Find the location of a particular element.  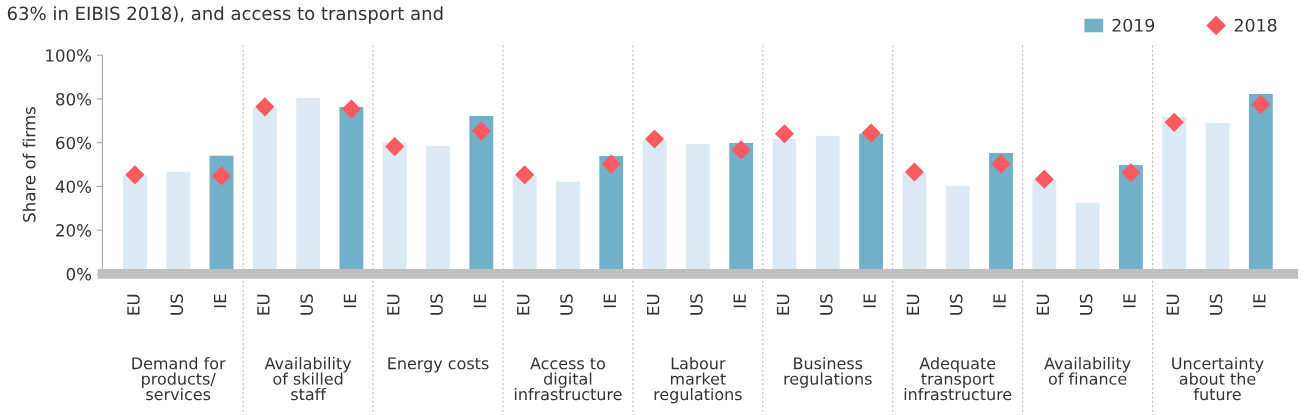

text: Business regulations is located at coordinates (828, 372).